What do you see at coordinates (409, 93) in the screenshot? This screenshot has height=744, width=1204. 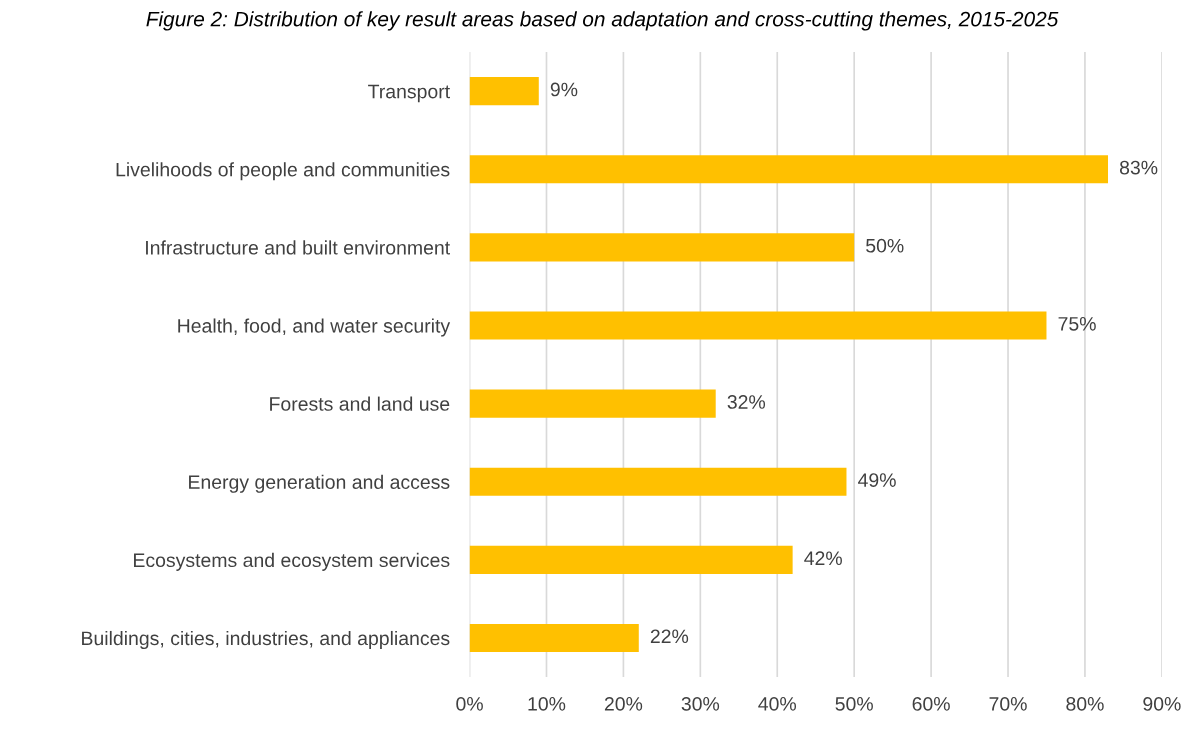 I see `y-tick-label: Transport` at bounding box center [409, 93].